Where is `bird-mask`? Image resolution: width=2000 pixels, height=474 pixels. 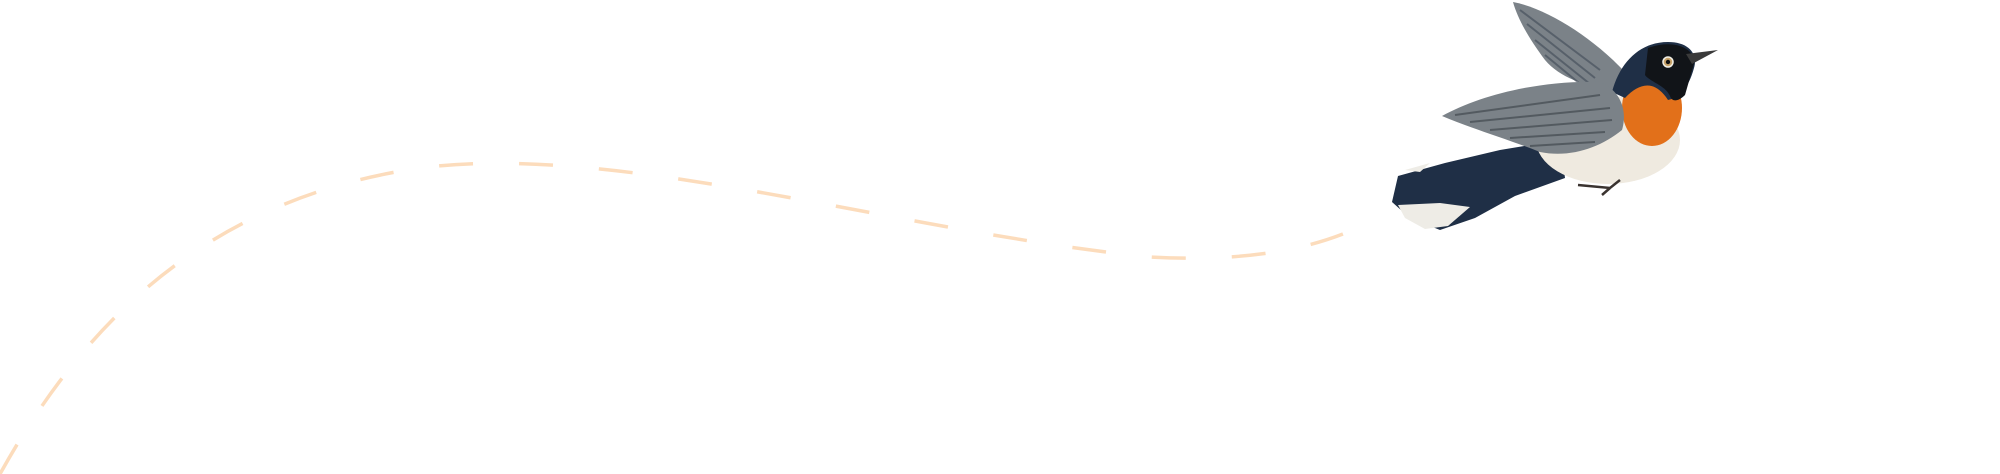 bird-mask is located at coordinates (1670, 72).